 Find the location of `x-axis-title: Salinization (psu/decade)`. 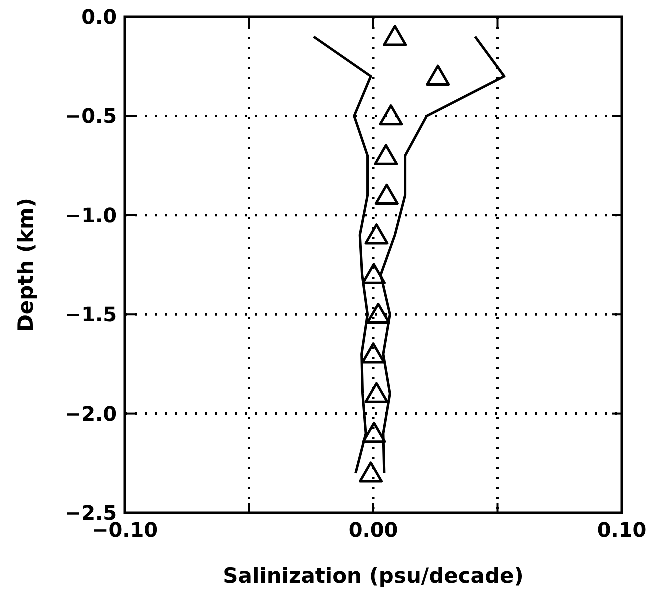

x-axis-title: Salinization (psu/decade) is located at coordinates (373, 576).